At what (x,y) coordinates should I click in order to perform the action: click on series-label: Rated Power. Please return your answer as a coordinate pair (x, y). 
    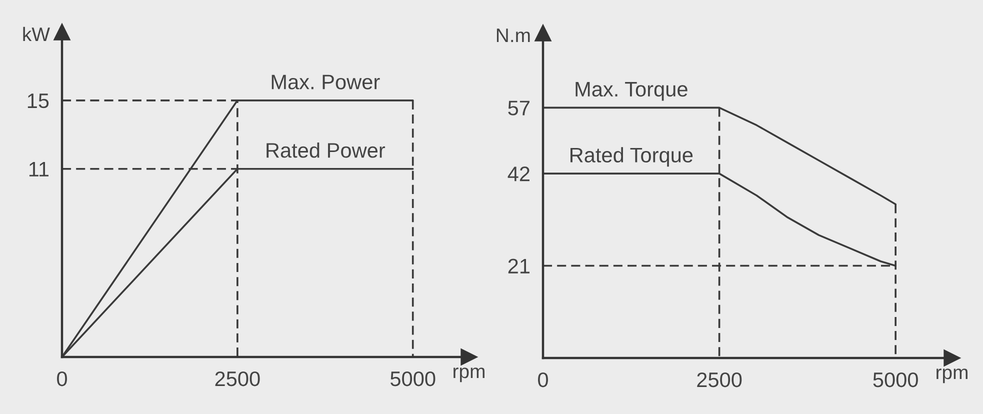
    Looking at the image, I should click on (326, 150).